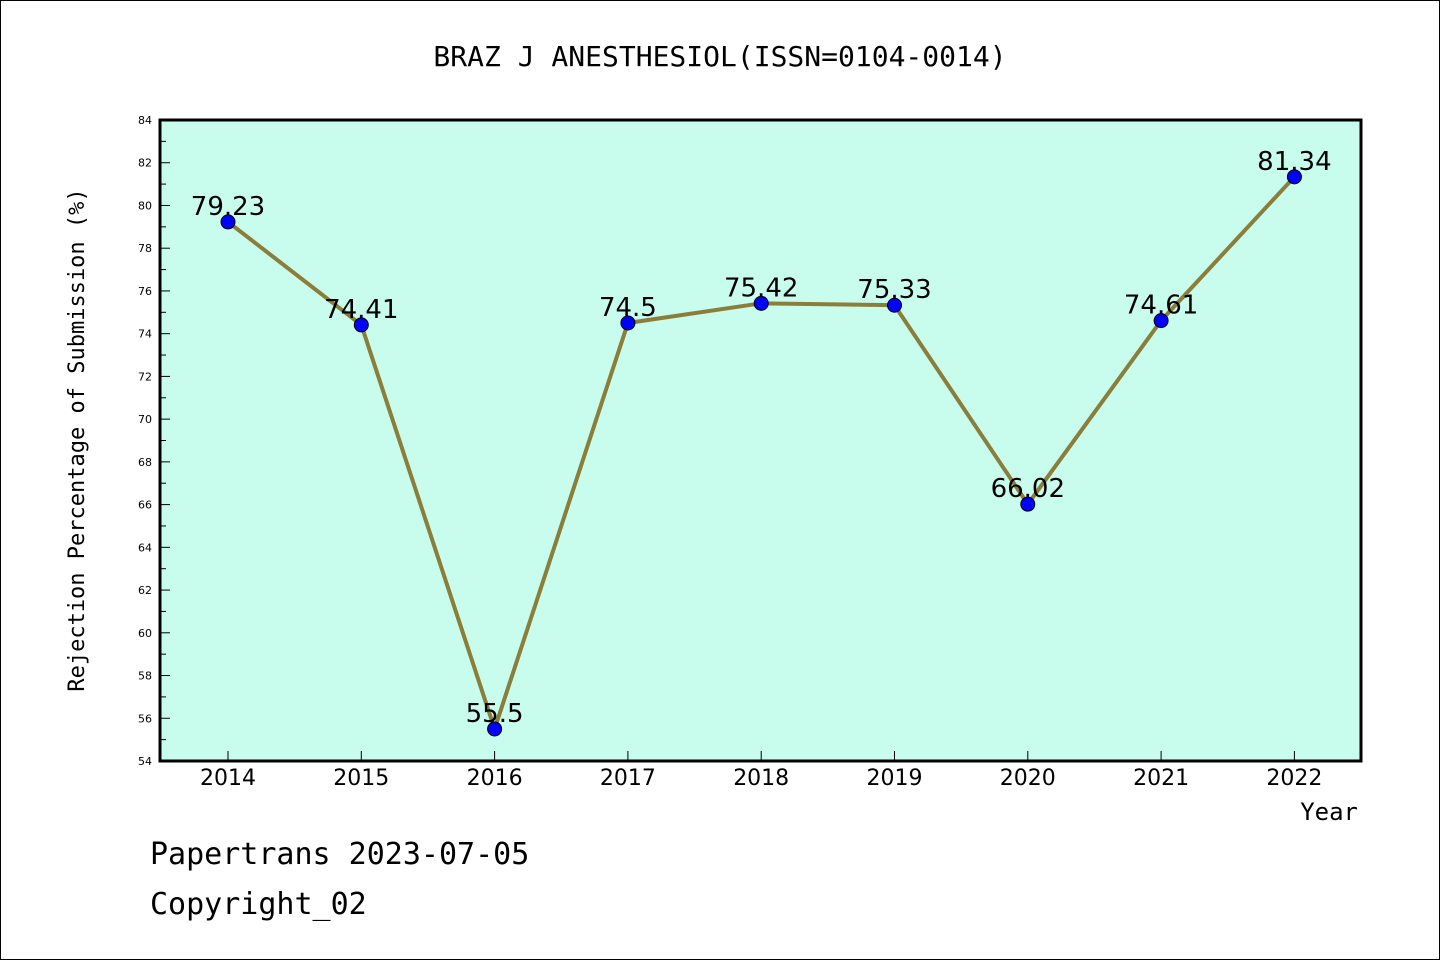 The width and height of the screenshot is (1440, 960). Describe the element at coordinates (361, 778) in the screenshot. I see `x-tick-label: 2015` at that location.